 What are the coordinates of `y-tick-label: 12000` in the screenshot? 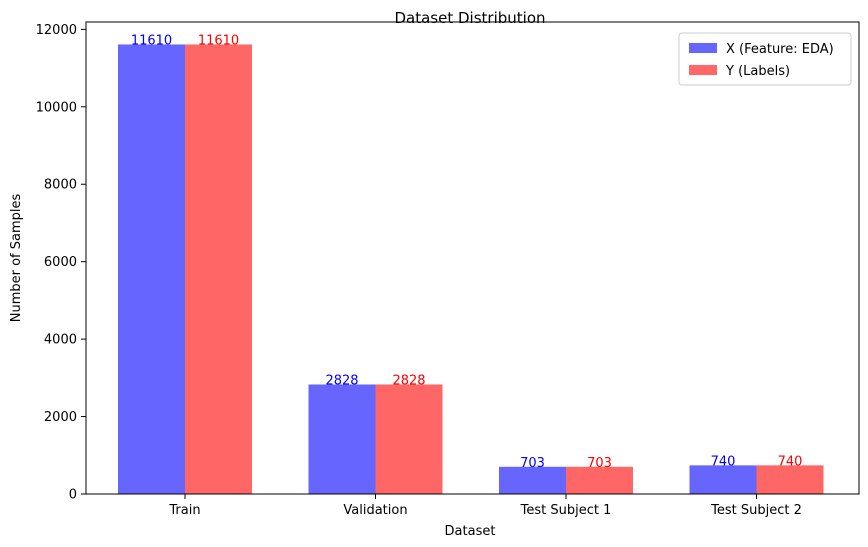 It's located at (56, 30).